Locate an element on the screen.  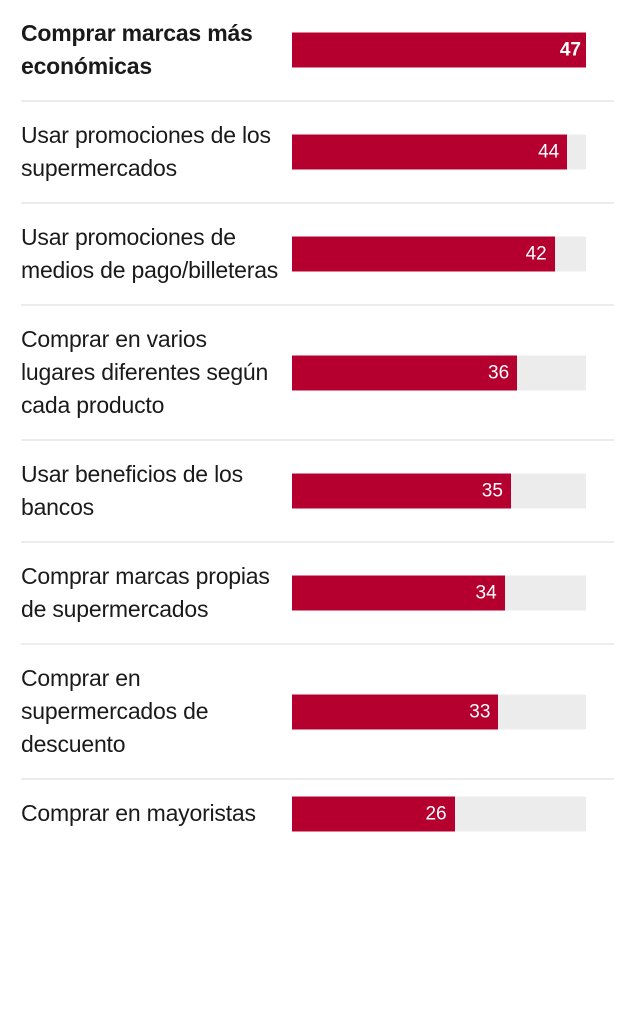
bar-row: Usar promociones de los supermercados 44 is located at coordinates (317, 153).